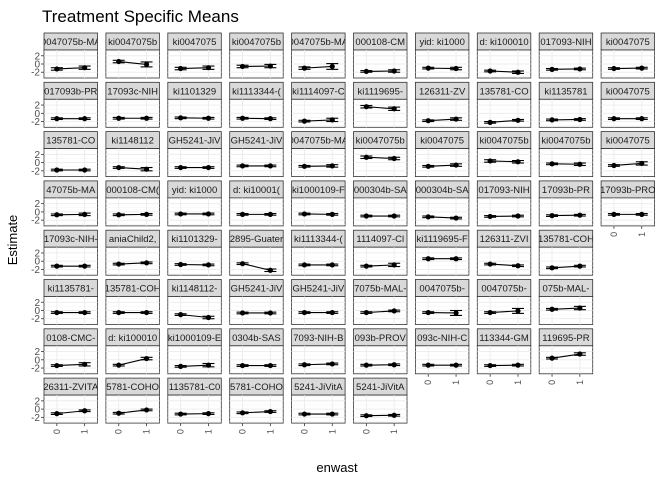 The width and height of the screenshot is (672, 480). Describe the element at coordinates (256, 252) in the screenshot. I see `facet-panel: 2895-Guater` at that location.